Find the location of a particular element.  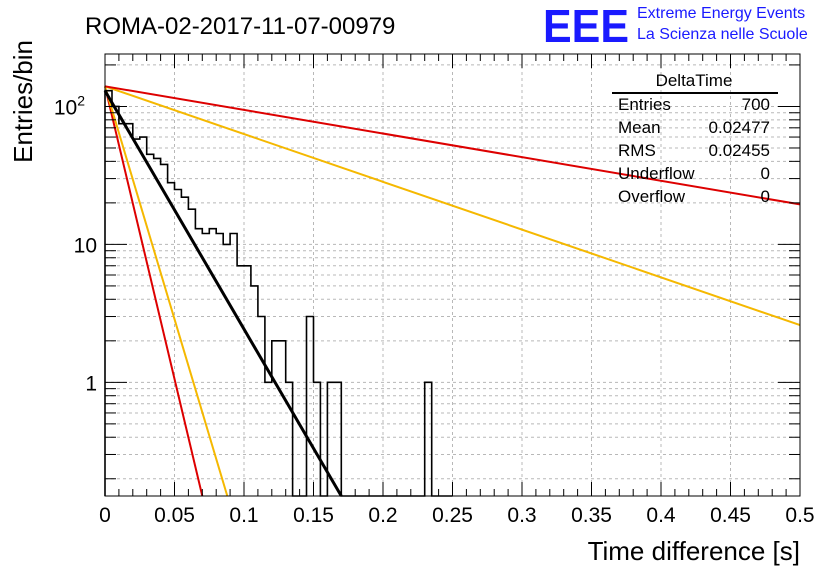

stats-value-mean: 0.02477 is located at coordinates (739, 127).